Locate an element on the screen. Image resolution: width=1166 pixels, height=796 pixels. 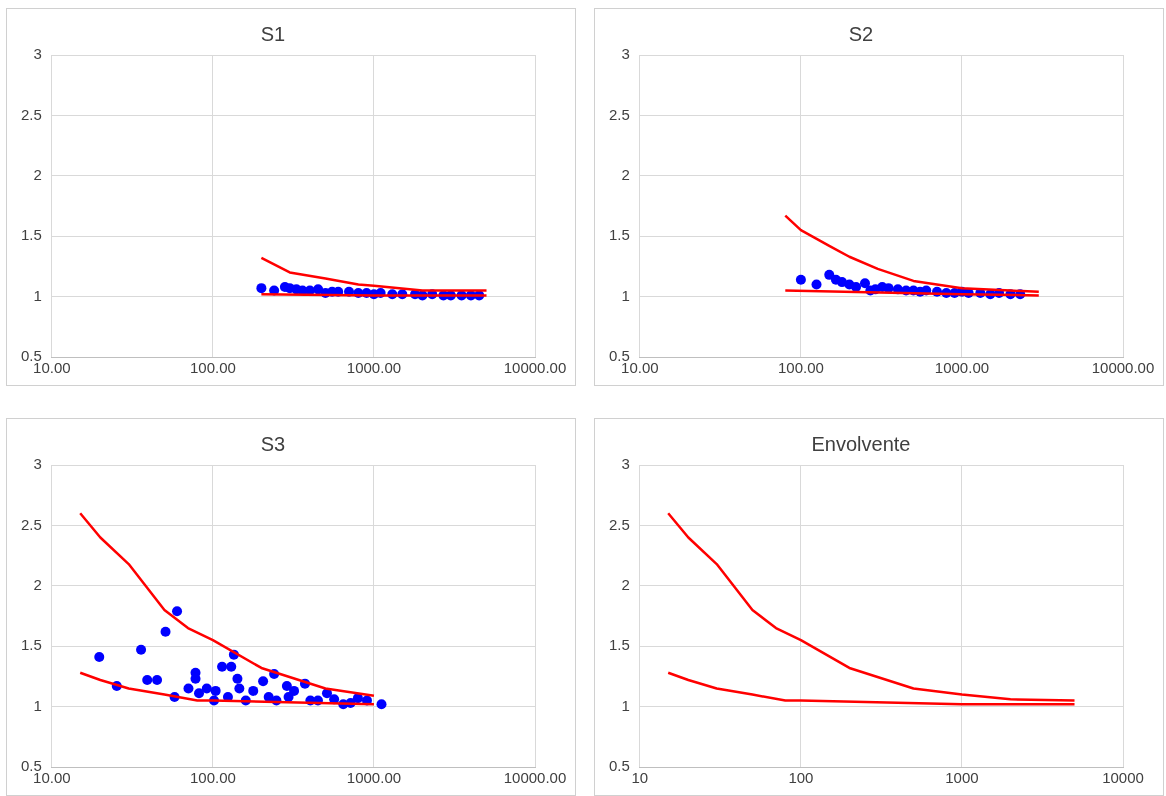
y-tick-label: 0.5 is located at coordinates (619, 766).